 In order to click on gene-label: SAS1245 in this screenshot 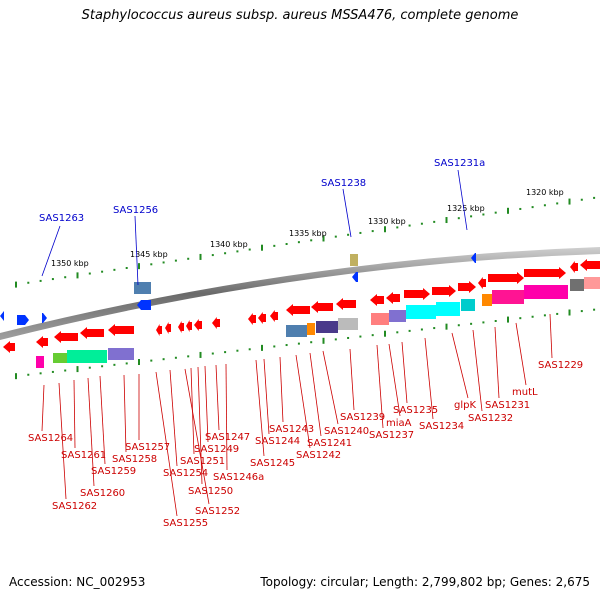, I will do `click(272, 463)`.